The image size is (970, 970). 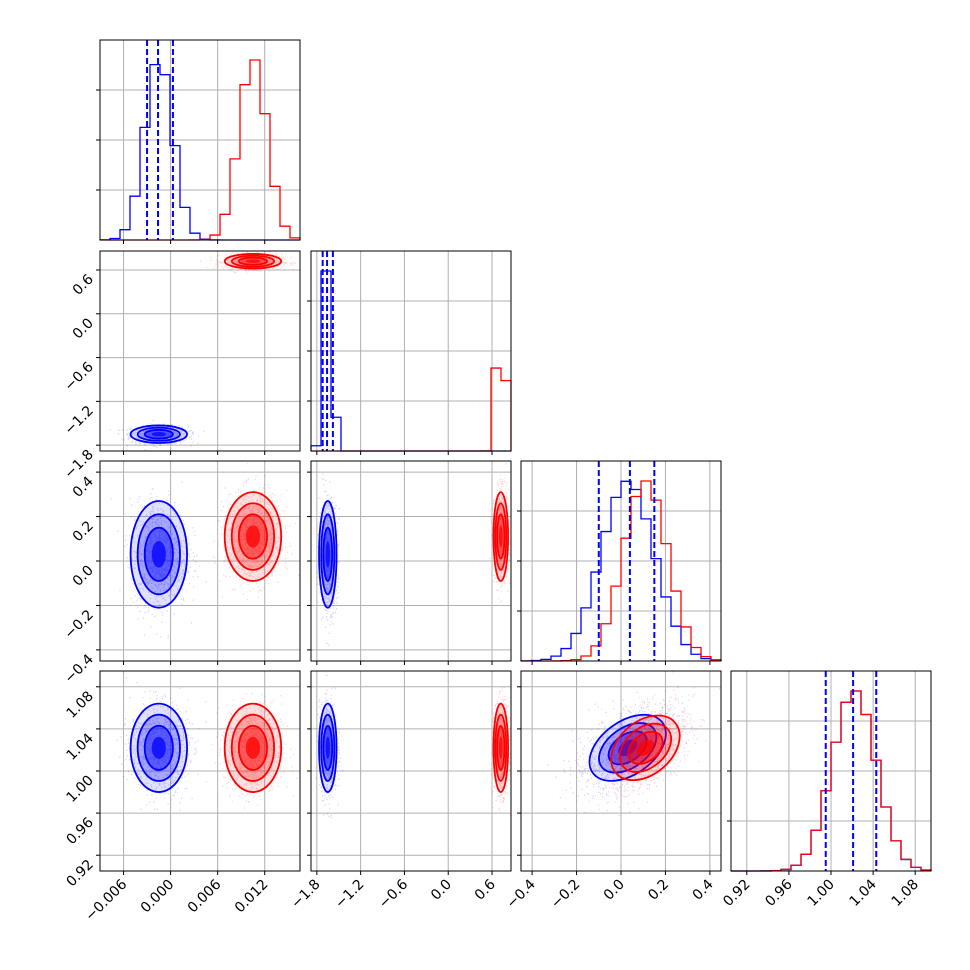 I want to click on scatter-panel, so click(x=200, y=351).